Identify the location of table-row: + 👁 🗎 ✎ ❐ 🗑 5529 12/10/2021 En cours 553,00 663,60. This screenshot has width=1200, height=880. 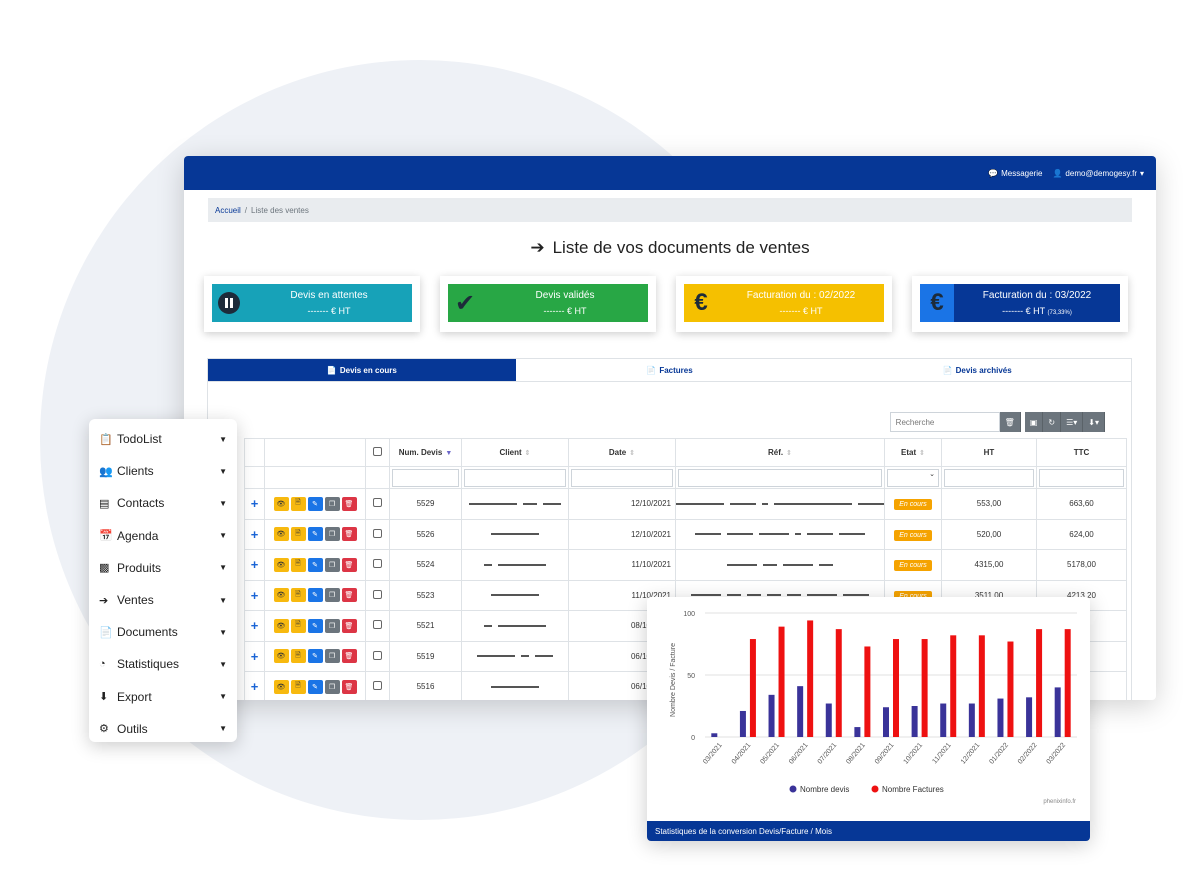
(685, 504).